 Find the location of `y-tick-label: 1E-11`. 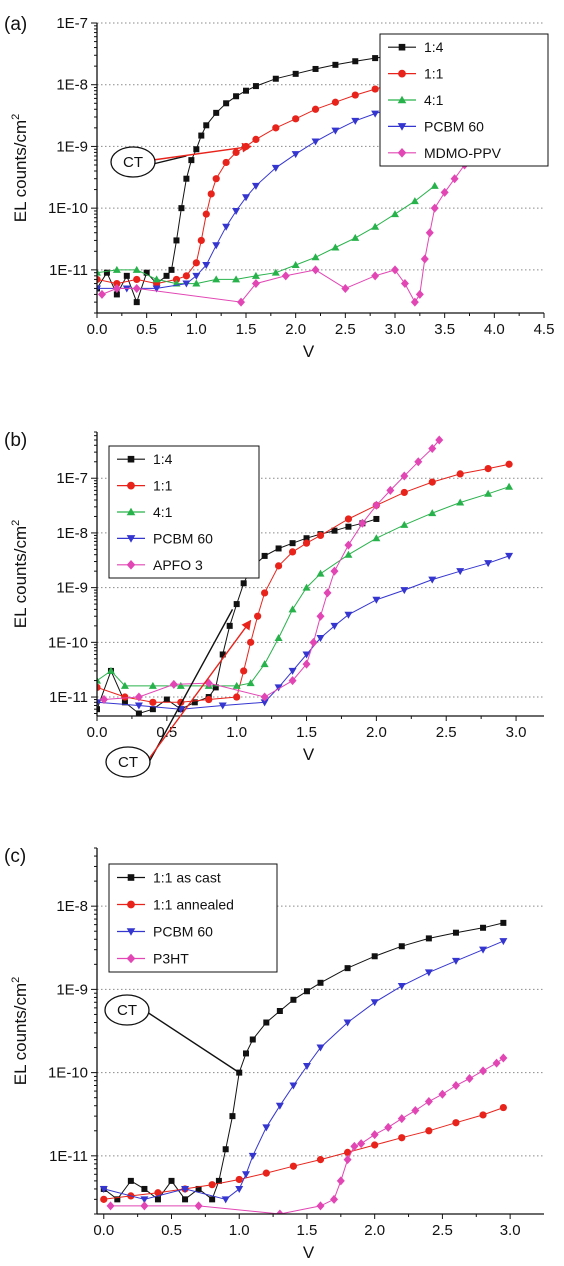

y-tick-label: 1E-11 is located at coordinates (68, 1156).